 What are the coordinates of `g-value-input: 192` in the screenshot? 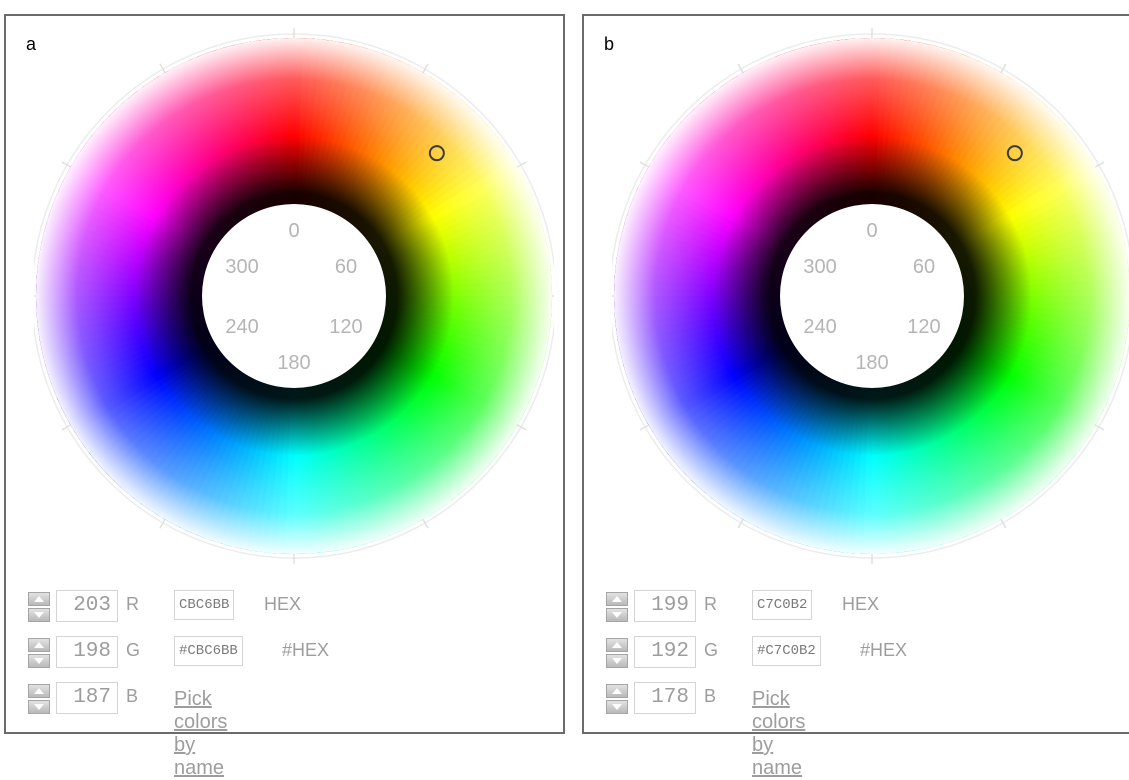 It's located at (665, 652).